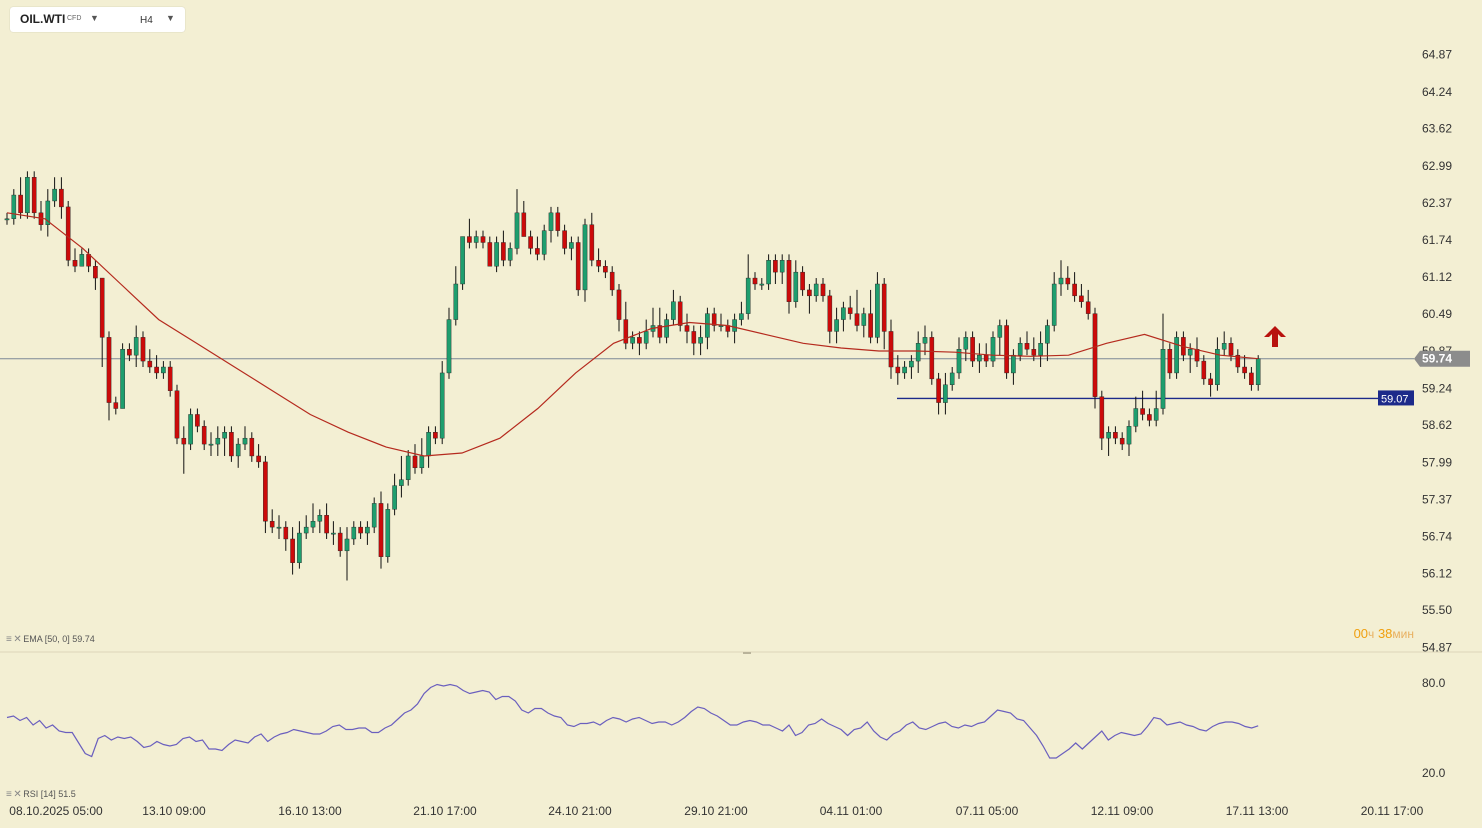 The height and width of the screenshot is (828, 1482). What do you see at coordinates (1437, 573) in the screenshot?
I see `y-tick-label: 56.12` at bounding box center [1437, 573].